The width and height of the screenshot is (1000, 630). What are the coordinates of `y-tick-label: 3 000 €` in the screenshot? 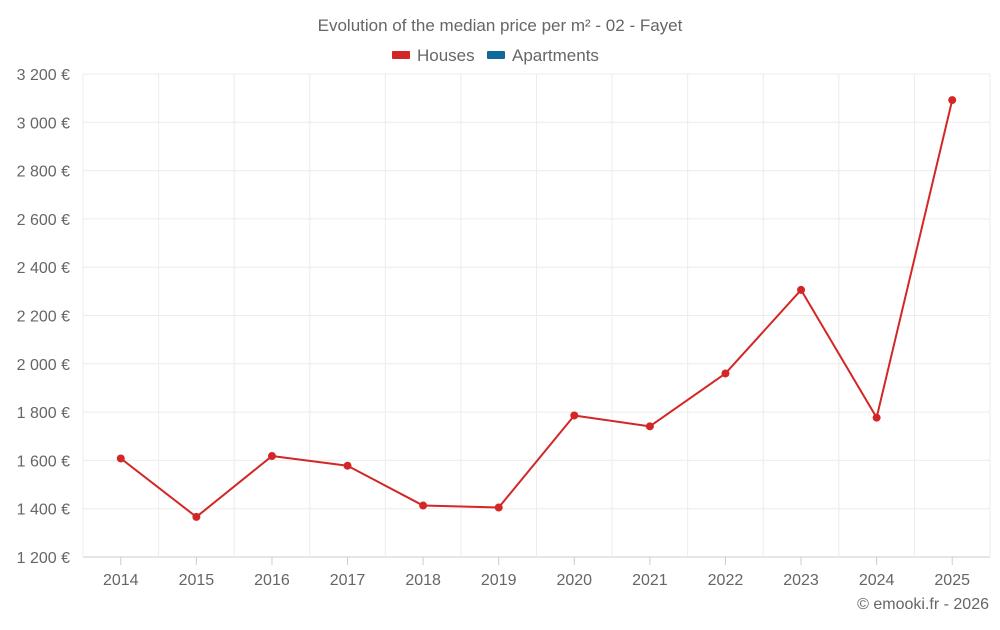 It's located at (43, 123).